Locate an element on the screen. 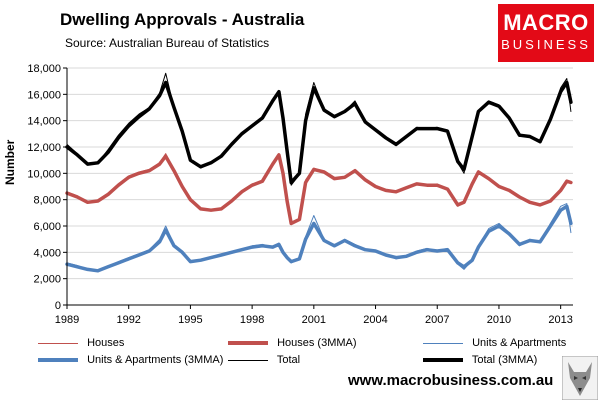 The height and width of the screenshot is (404, 601). y-tick-label: 16,000 is located at coordinates (44, 95).